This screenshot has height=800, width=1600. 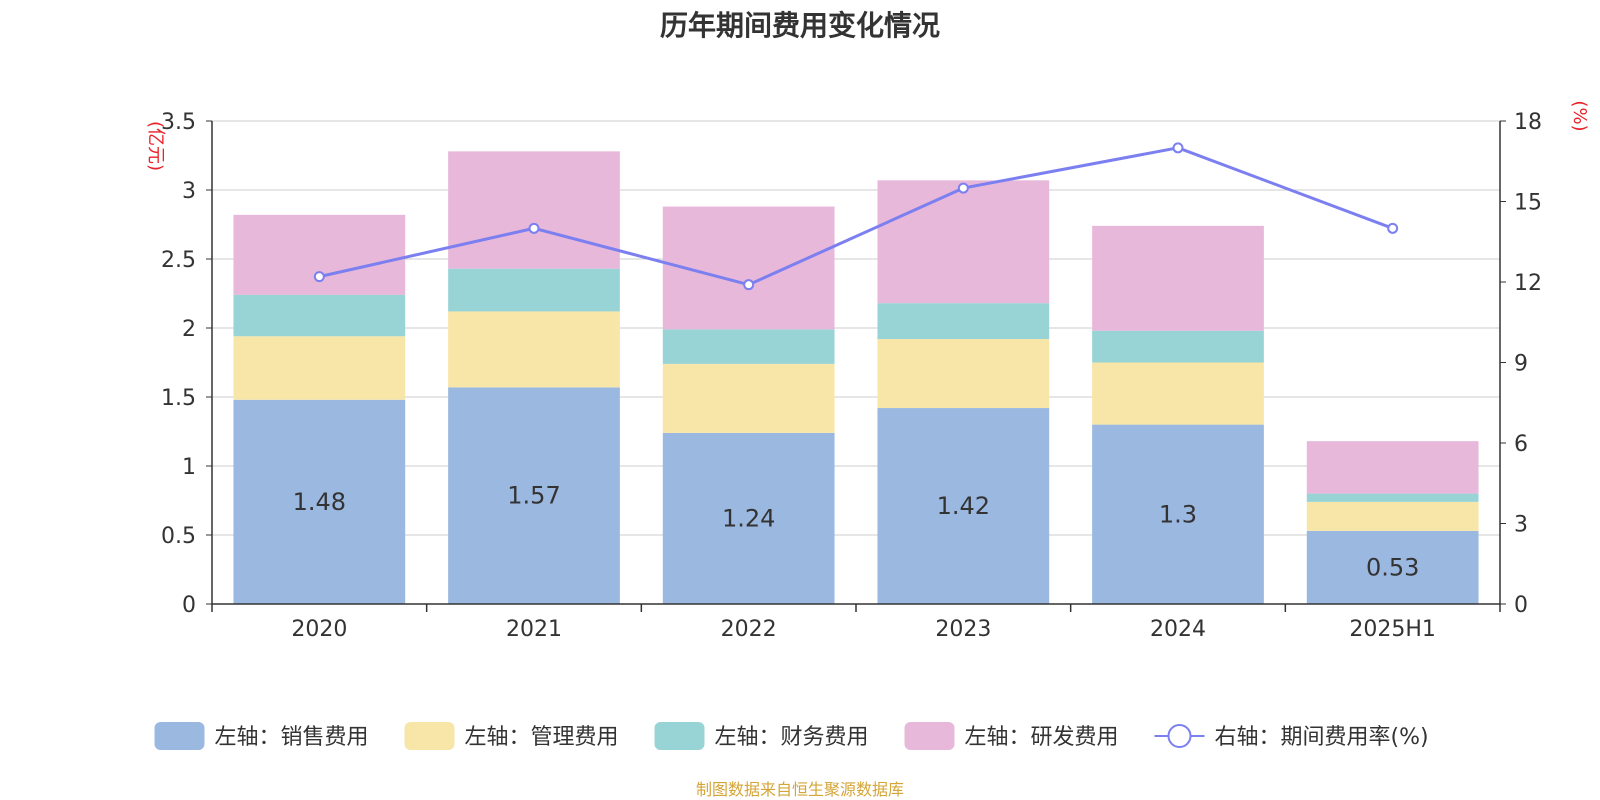 I want to click on bar-data-label: 0.53, so click(x=1392, y=567).